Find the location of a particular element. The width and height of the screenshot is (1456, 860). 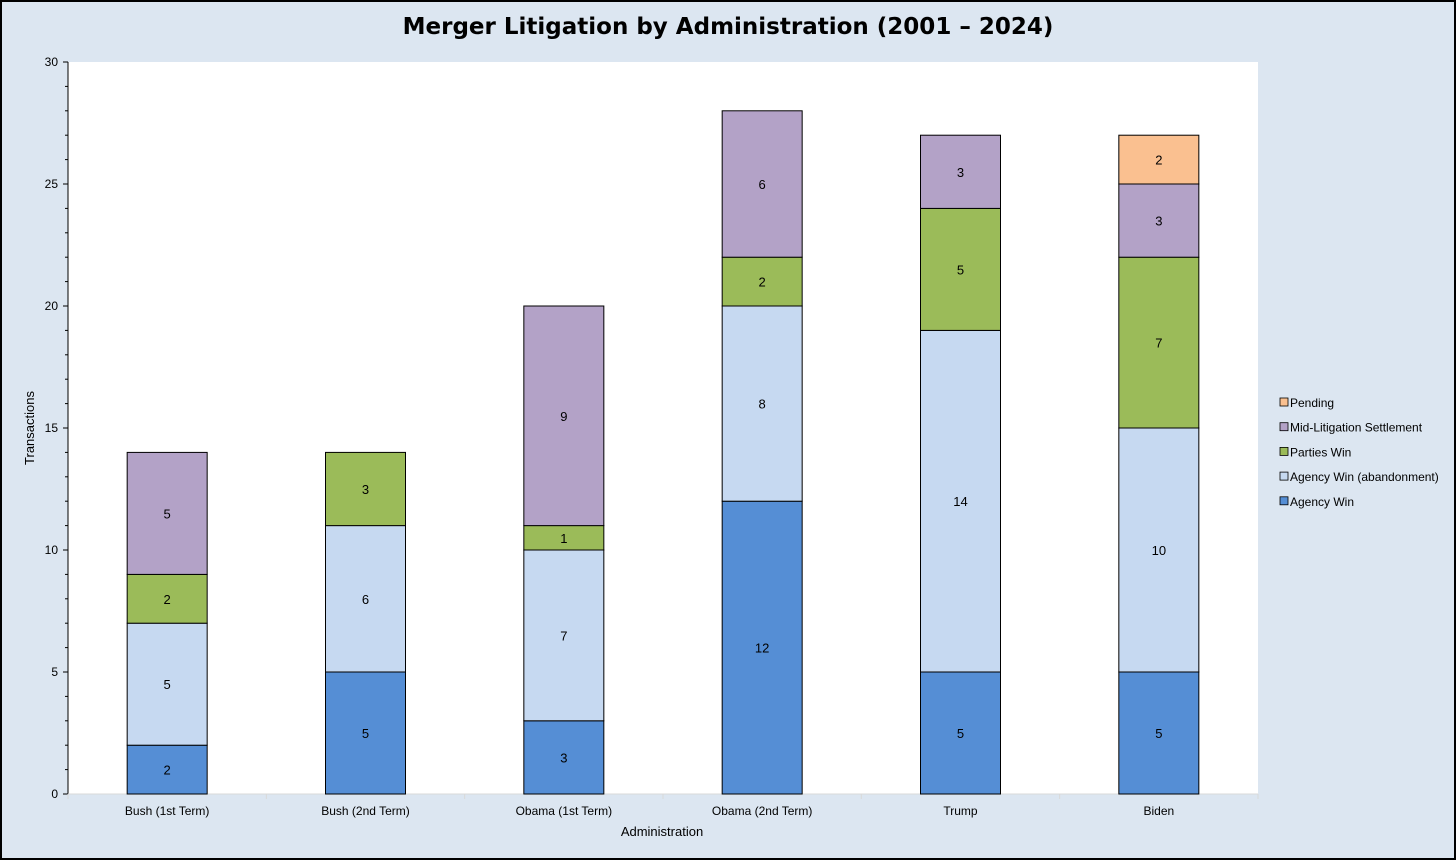

data-label: 9 is located at coordinates (563, 416).